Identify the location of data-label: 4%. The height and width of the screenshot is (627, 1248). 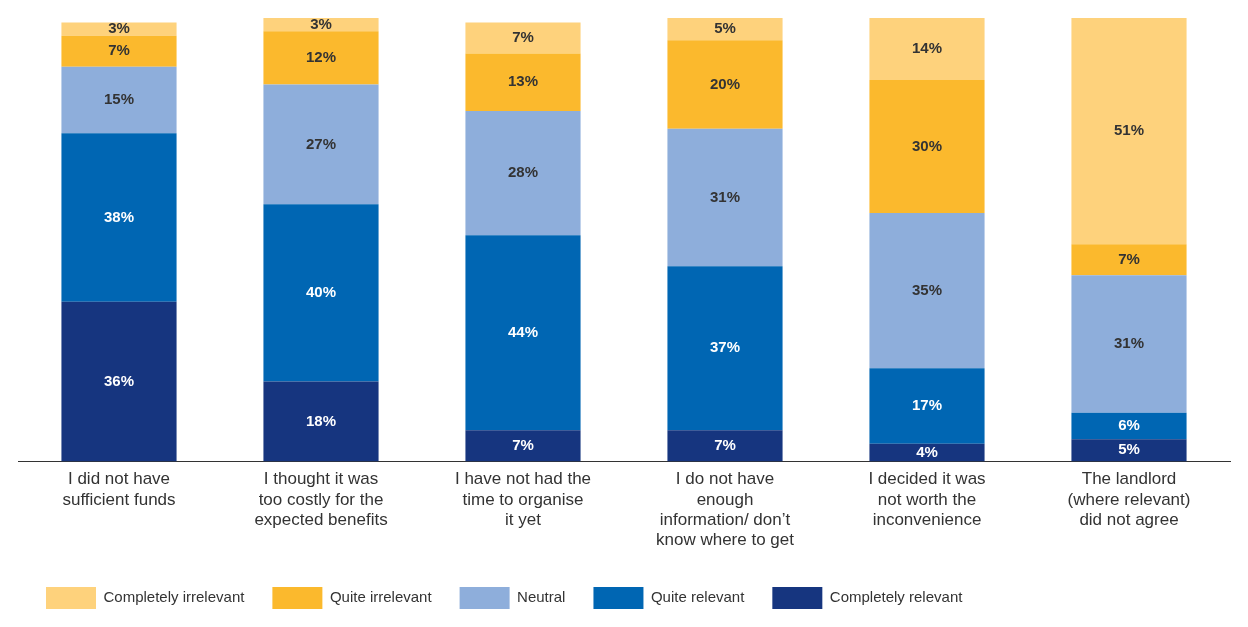
(927, 451).